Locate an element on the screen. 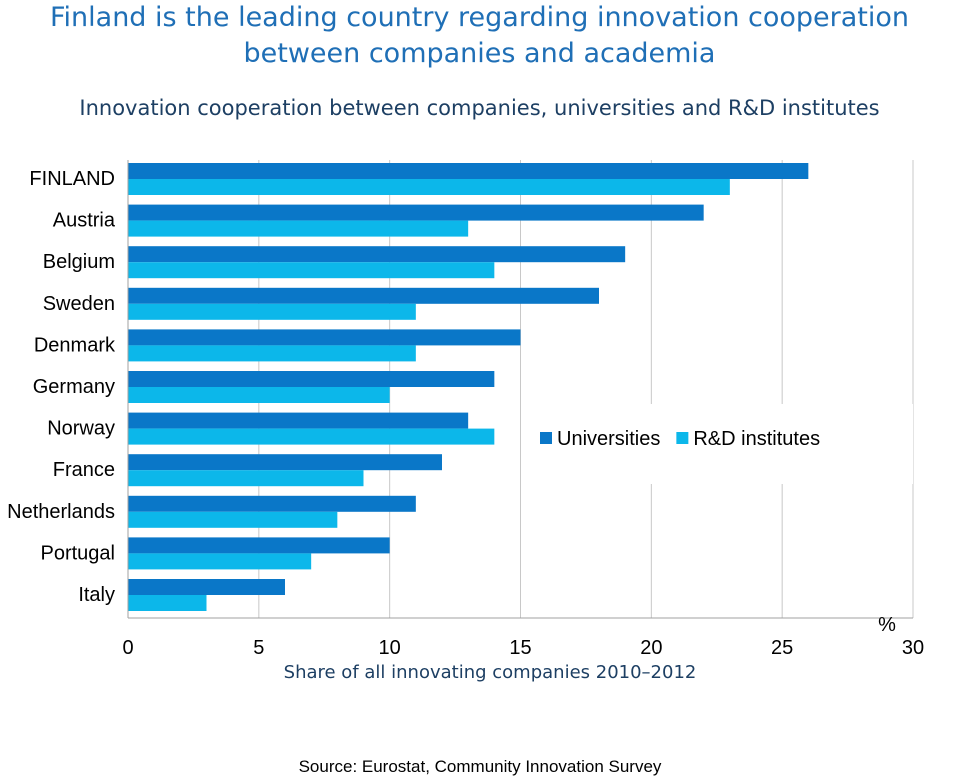  bar-belgium-universities is located at coordinates (377, 254).